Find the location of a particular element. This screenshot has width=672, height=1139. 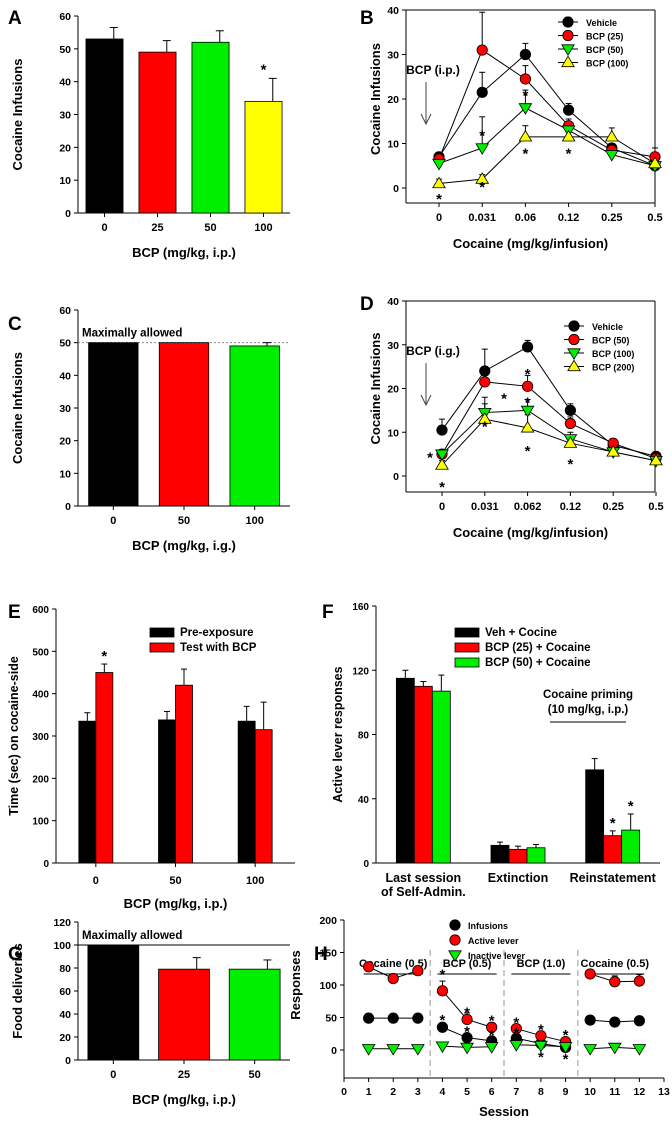

x-tick-label: 0.12 is located at coordinates (570, 507).